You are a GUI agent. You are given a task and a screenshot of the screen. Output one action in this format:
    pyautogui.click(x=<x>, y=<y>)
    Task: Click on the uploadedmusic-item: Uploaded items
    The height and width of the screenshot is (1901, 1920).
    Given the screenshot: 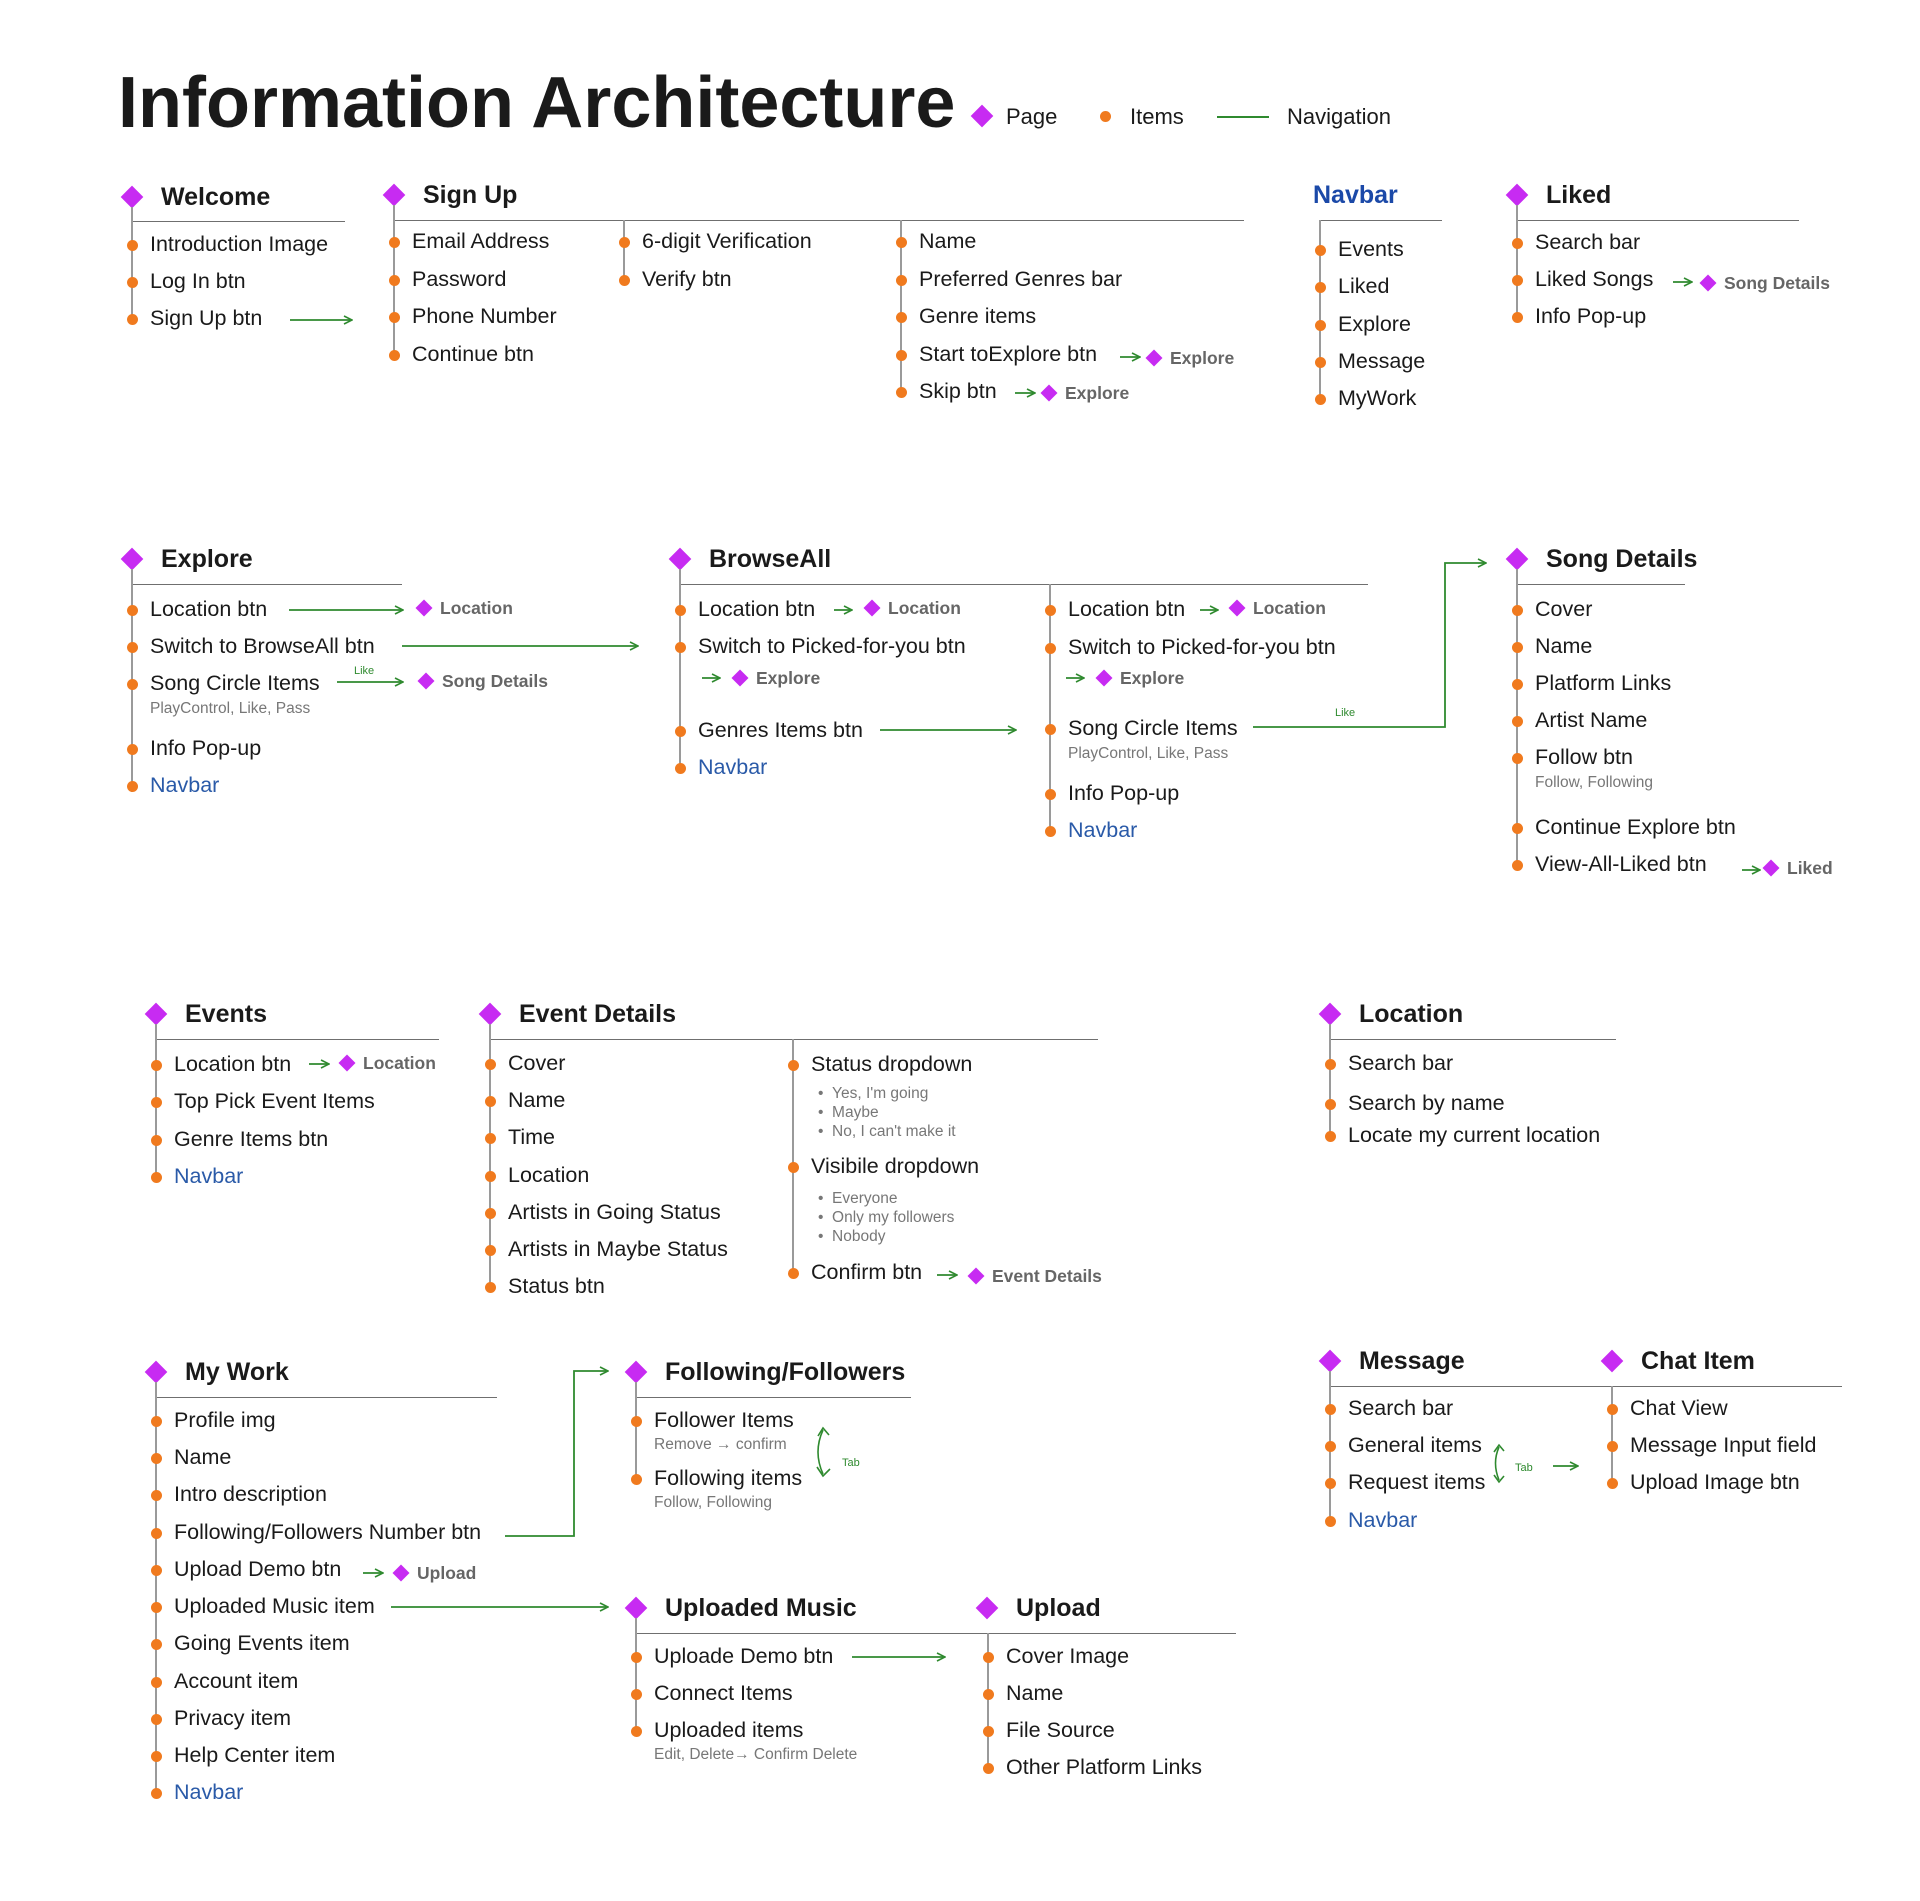 What is the action you would take?
    pyautogui.click(x=729, y=1730)
    